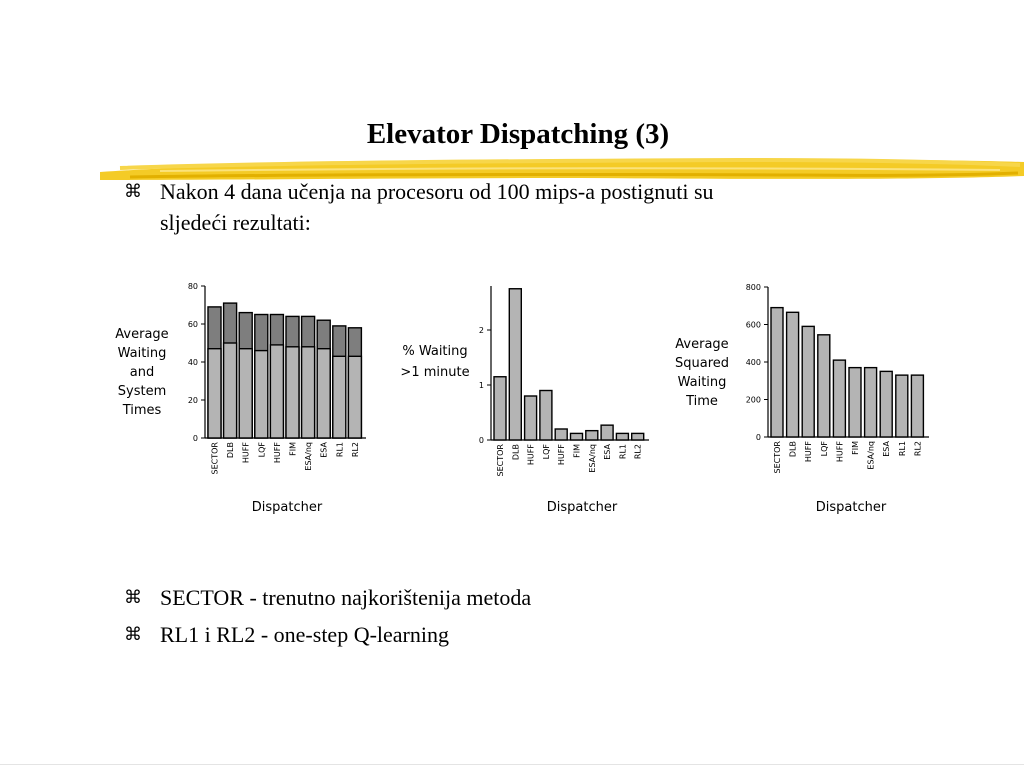  Describe the element at coordinates (434, 351) in the screenshot. I see `y-axis-label: % Waiting` at that location.